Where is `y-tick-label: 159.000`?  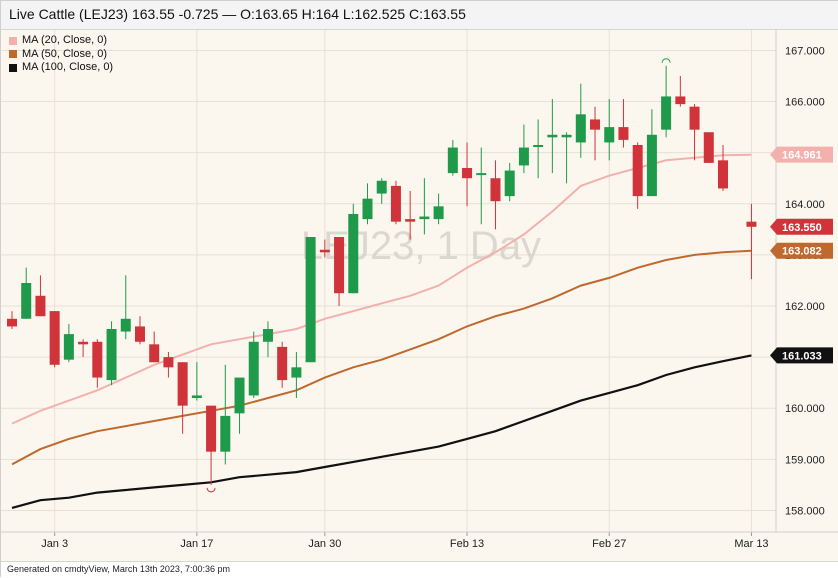
y-tick-label: 159.000 is located at coordinates (805, 460).